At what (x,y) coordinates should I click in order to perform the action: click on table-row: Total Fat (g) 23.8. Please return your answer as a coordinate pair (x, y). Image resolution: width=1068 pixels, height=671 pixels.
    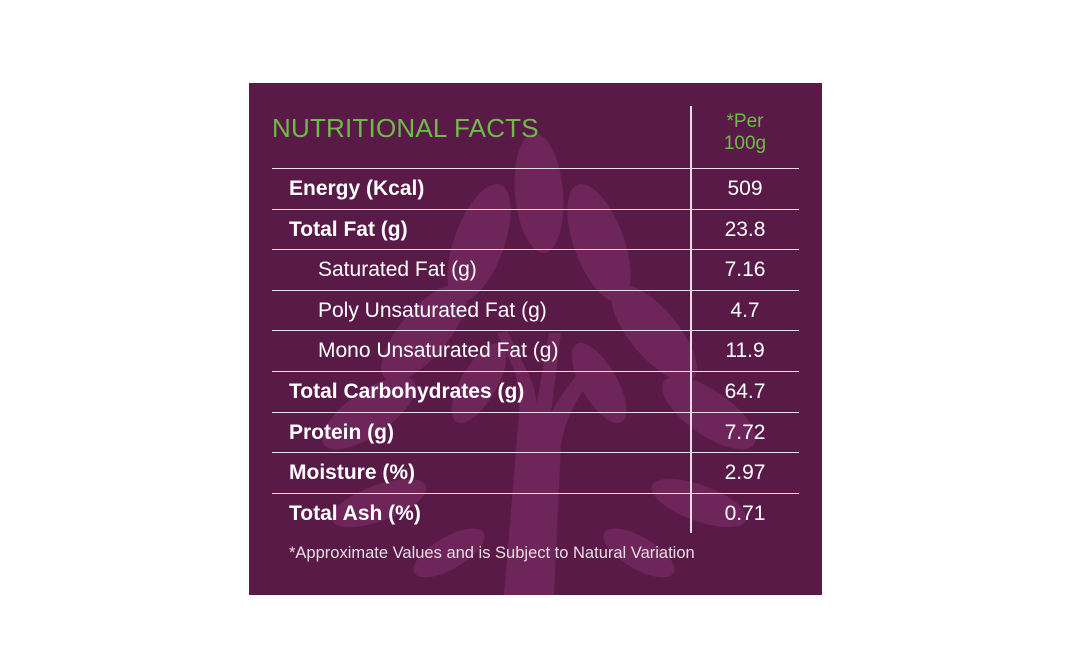
    Looking at the image, I should click on (535, 229).